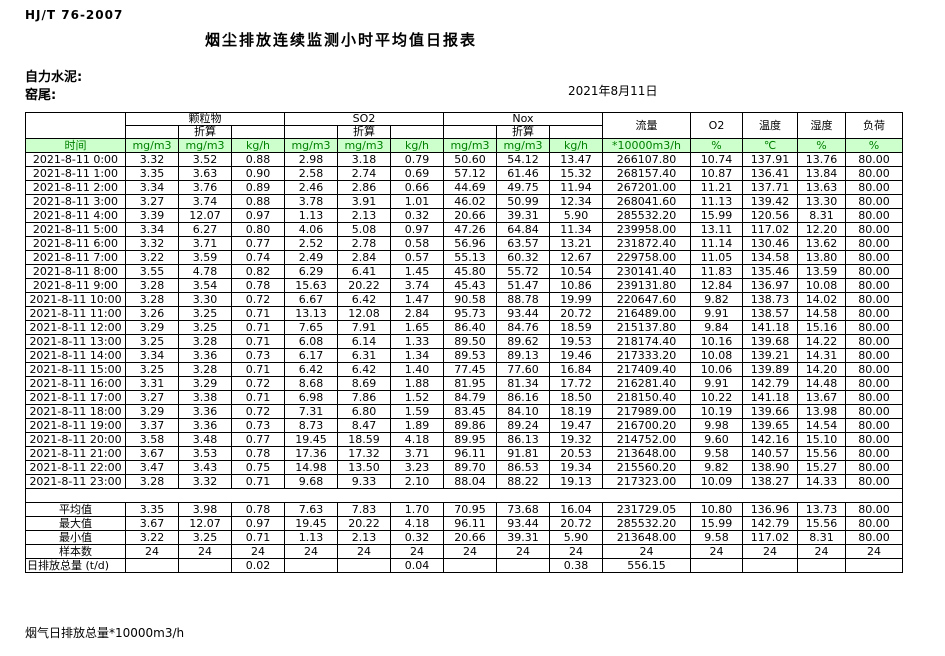 The width and height of the screenshot is (945, 656). Describe the element at coordinates (311, 173) in the screenshot. I see `value-cell: 2.58` at that location.